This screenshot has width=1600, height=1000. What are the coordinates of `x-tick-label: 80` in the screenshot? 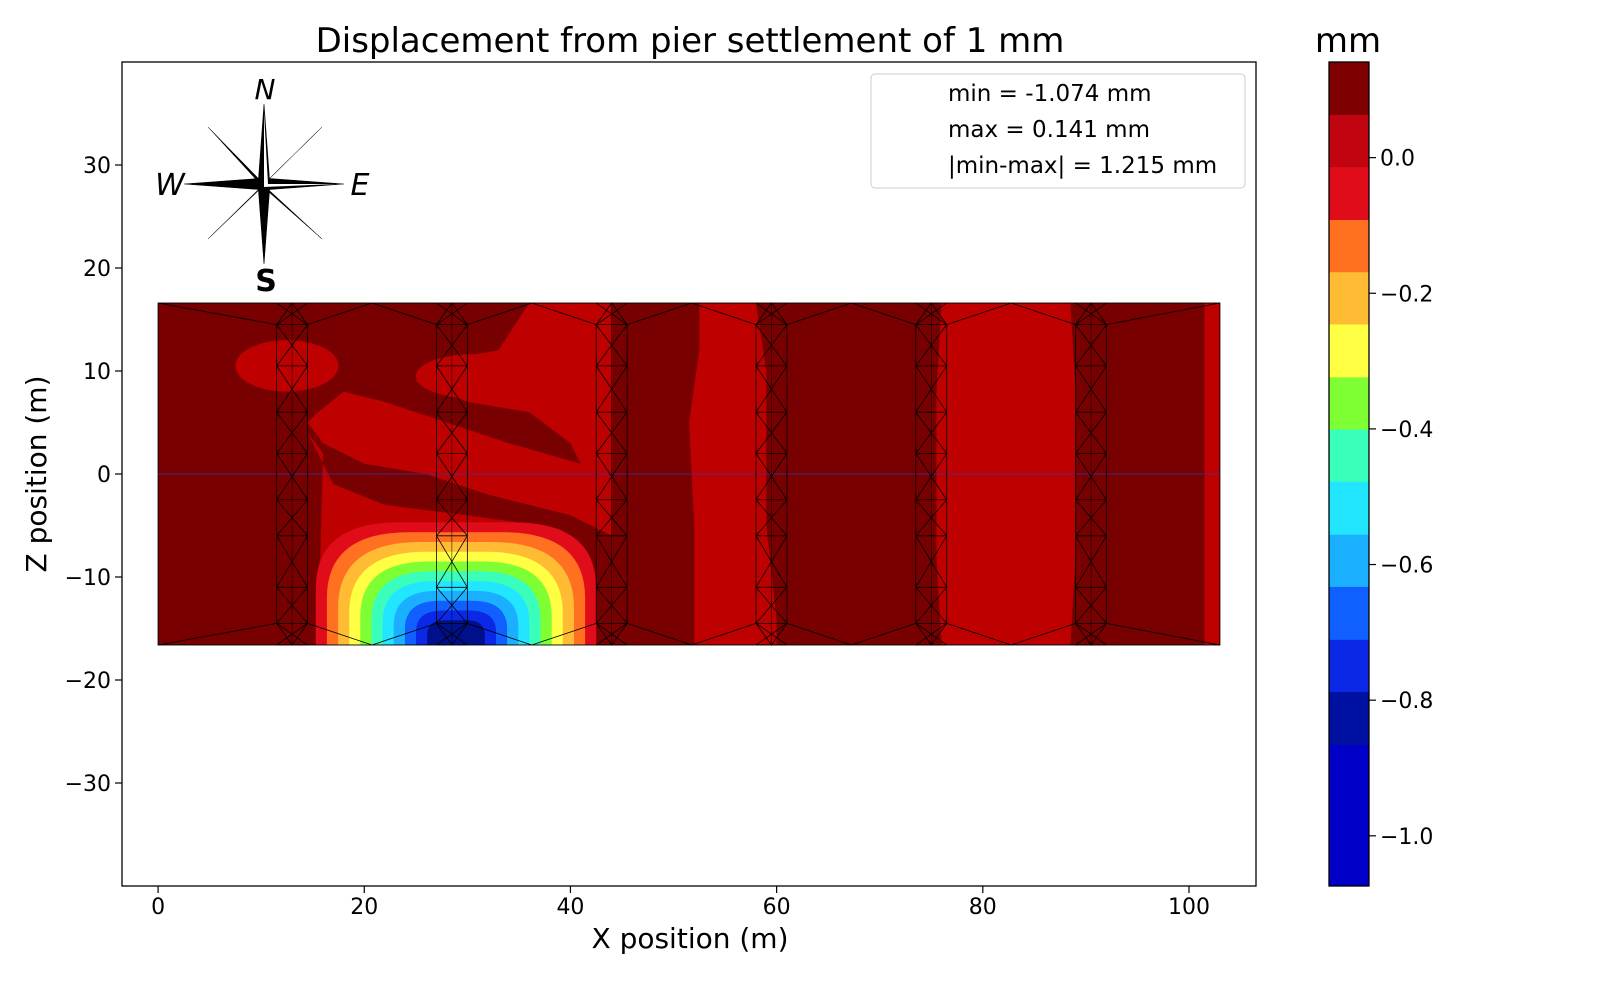 It's located at (983, 907).